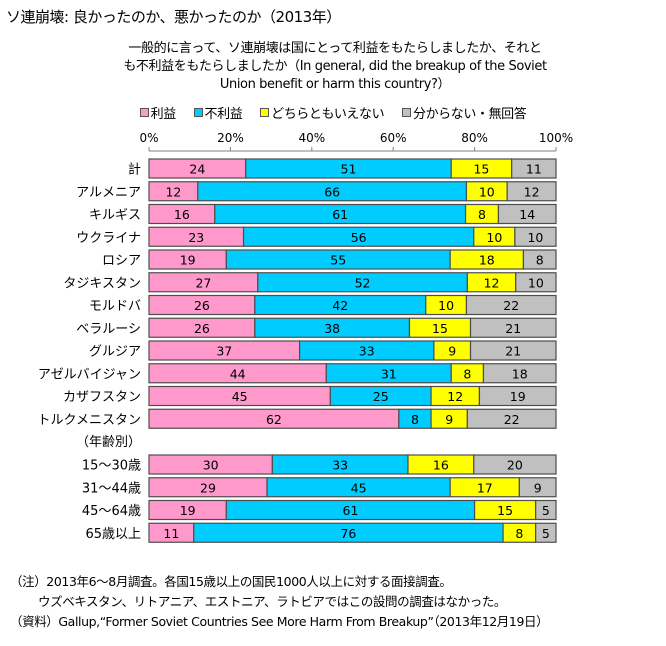 Image resolution: width=666 pixels, height=646 pixels. What do you see at coordinates (274, 419) in the screenshot?
I see `data-label-benefit: 62` at bounding box center [274, 419].